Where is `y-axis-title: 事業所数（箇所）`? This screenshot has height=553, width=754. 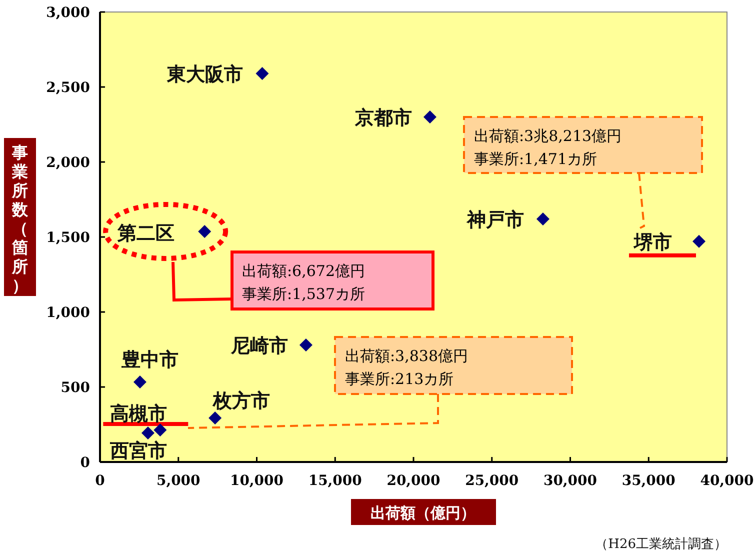
y-axis-title: 事業所数（箇所） is located at coordinates (20, 219).